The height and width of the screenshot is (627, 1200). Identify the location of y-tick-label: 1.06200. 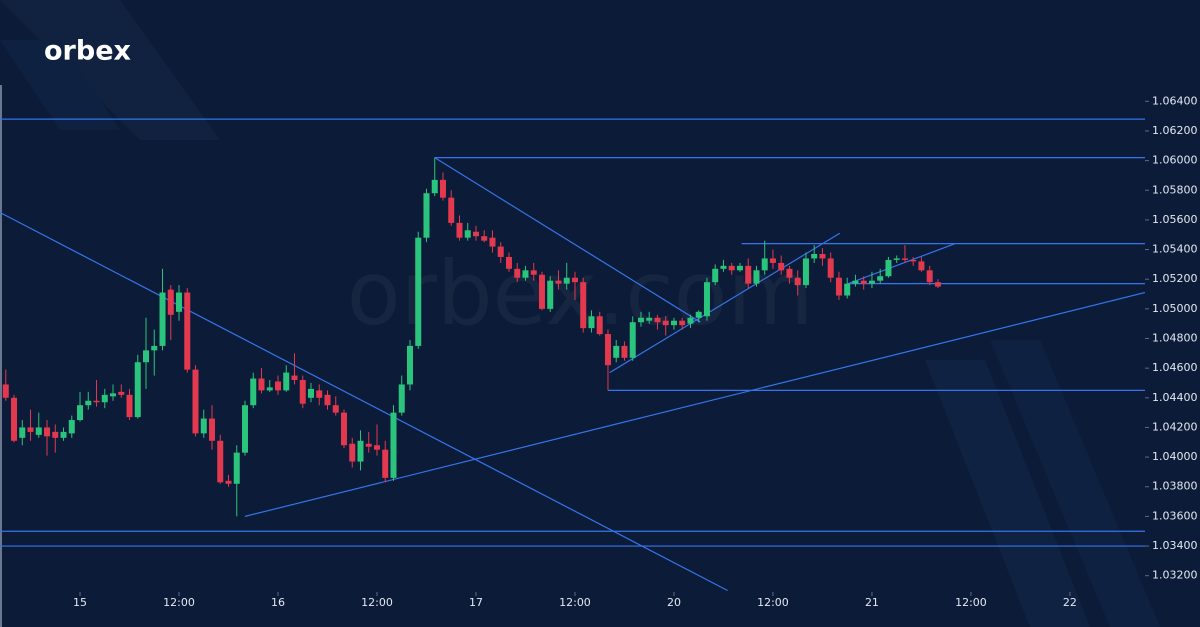
(1175, 130).